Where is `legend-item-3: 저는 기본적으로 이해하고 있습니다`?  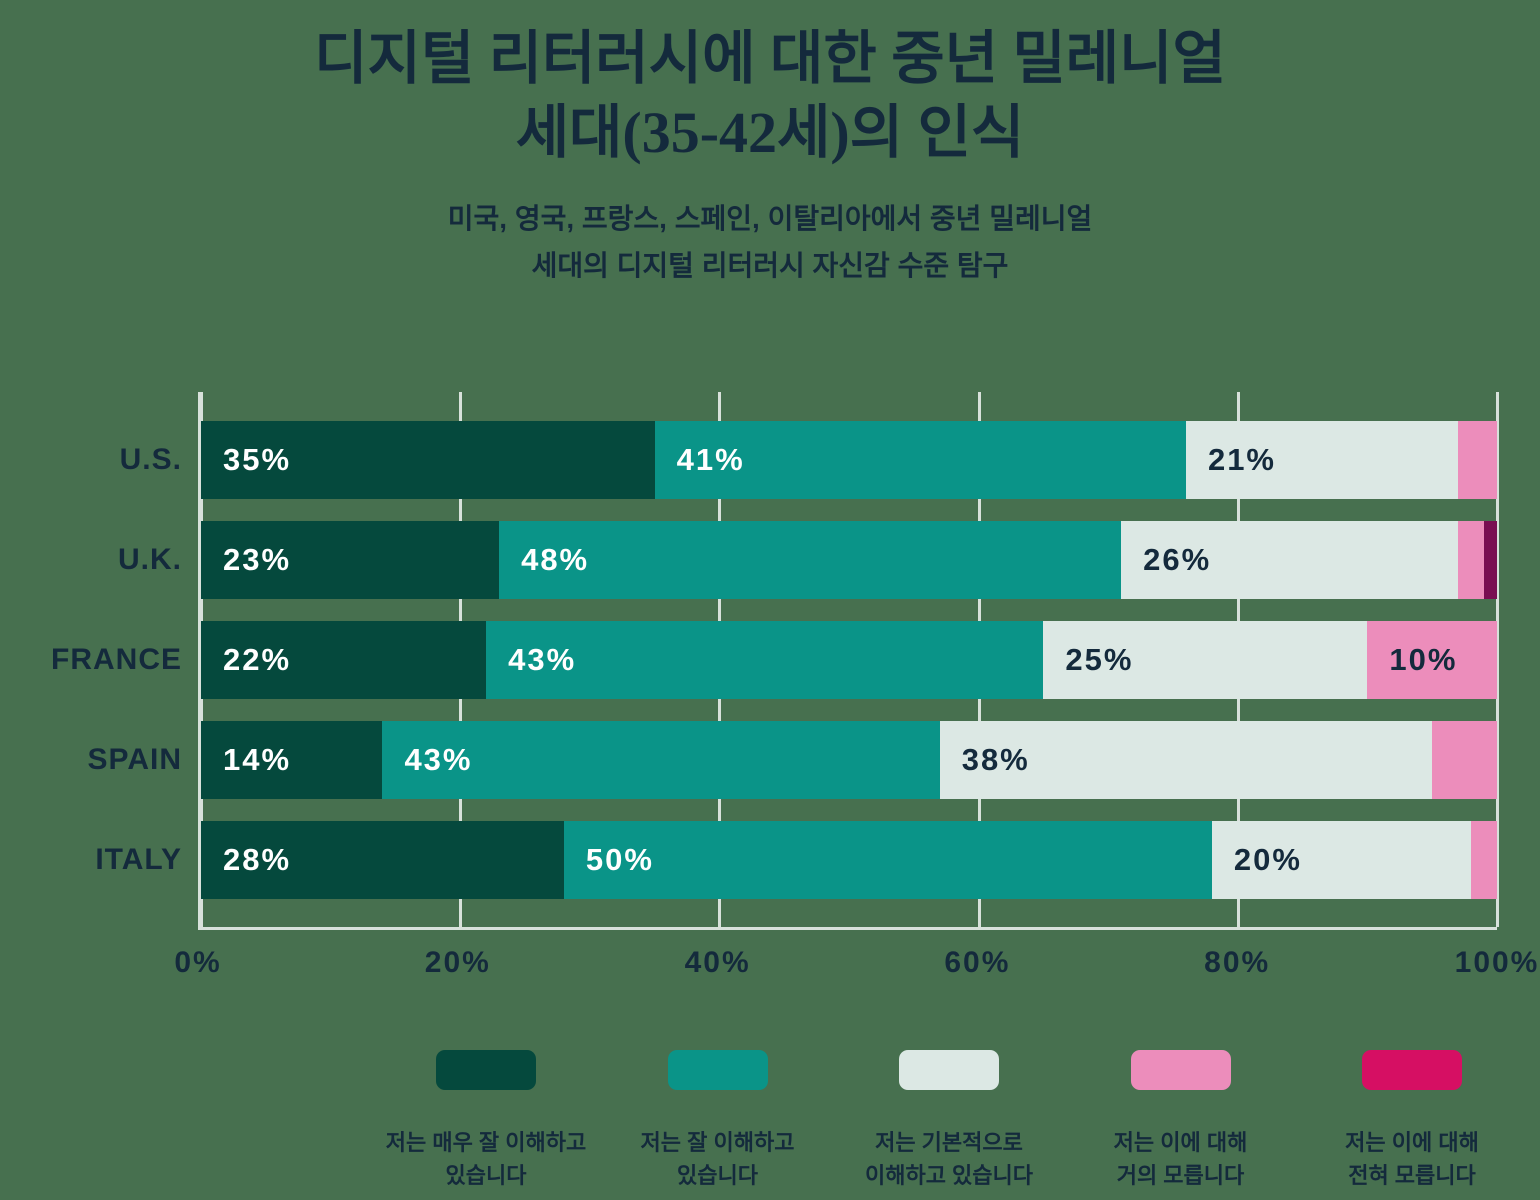
legend-item-3: 저는 기본적으로 이해하고 있습니다 is located at coordinates (949, 1121).